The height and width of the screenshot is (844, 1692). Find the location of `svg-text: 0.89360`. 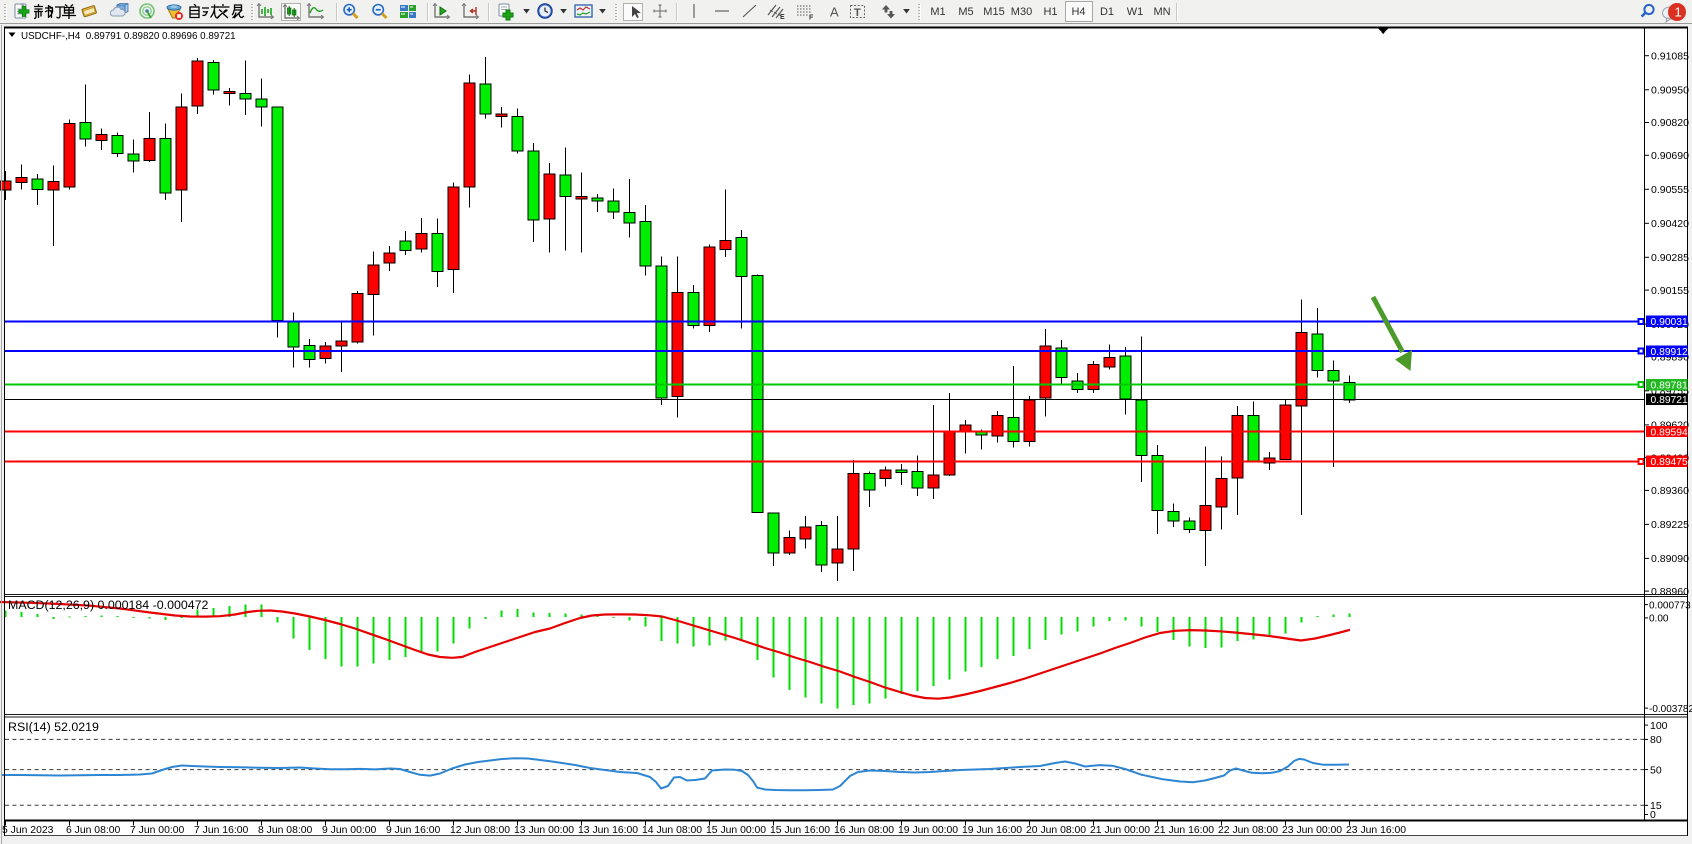

svg-text: 0.89360 is located at coordinates (1670, 491).